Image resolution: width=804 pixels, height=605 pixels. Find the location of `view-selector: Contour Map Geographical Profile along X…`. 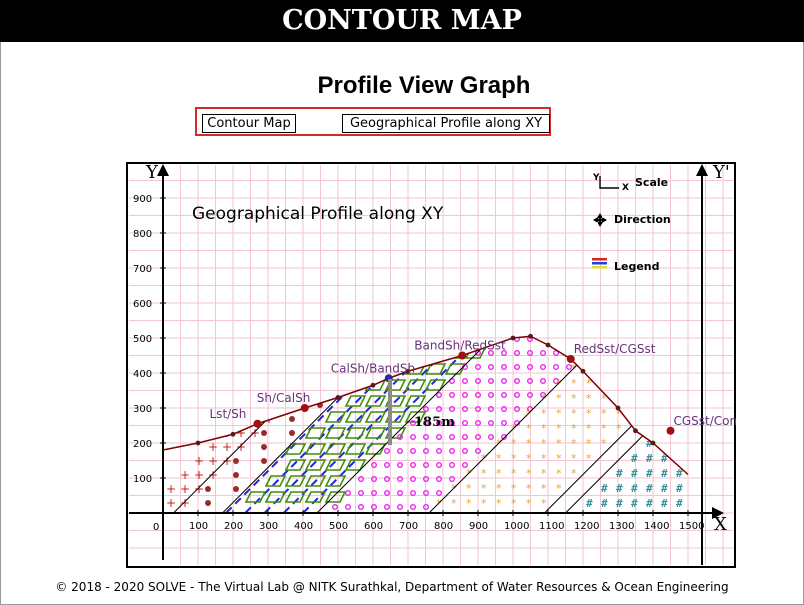

view-selector: Contour Map Geographical Profile along X… is located at coordinates (373, 121).